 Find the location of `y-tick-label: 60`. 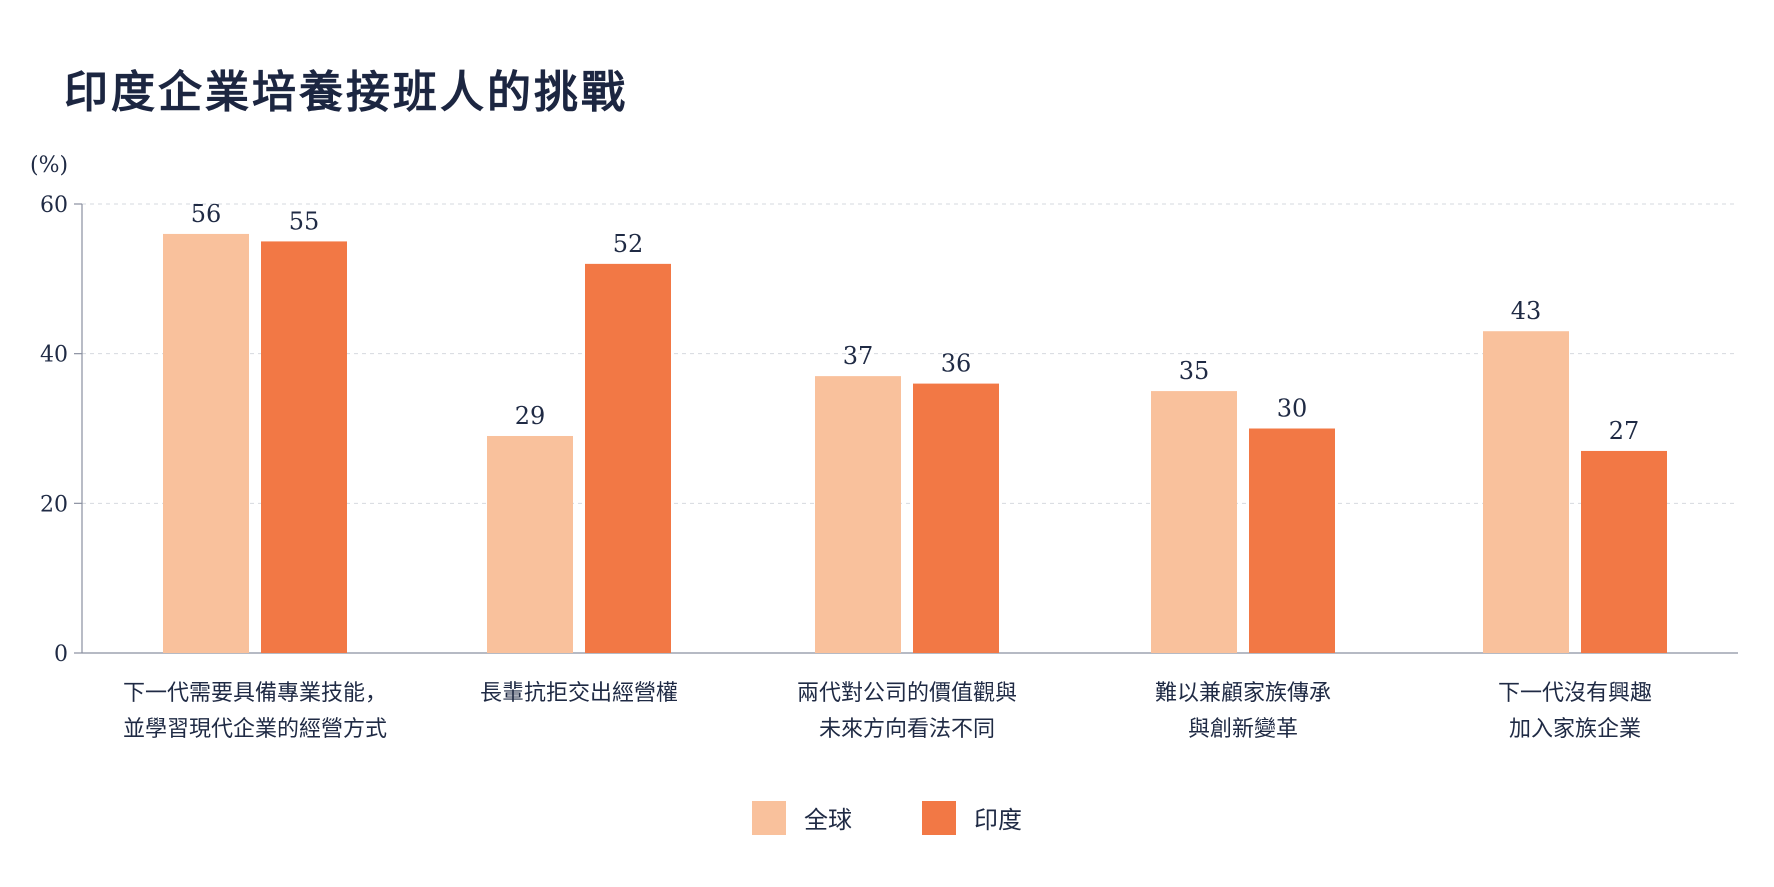

y-tick-label: 60 is located at coordinates (54, 205).